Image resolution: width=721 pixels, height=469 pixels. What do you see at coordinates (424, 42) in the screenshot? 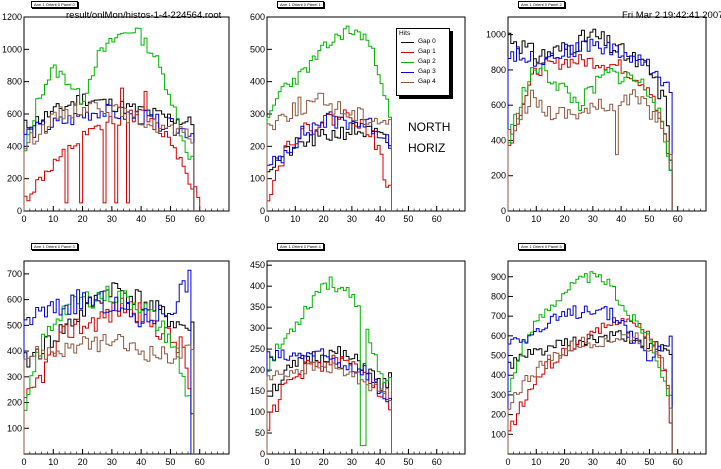
I see `legend-entry: Gap 0` at bounding box center [424, 42].